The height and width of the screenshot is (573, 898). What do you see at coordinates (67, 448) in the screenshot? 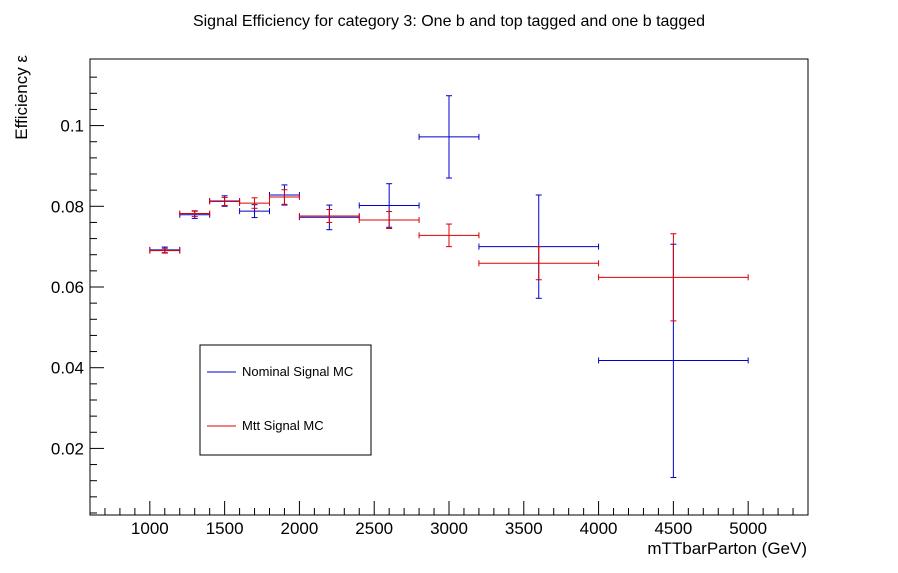
I see `y-tick-label: 0.02` at bounding box center [67, 448].